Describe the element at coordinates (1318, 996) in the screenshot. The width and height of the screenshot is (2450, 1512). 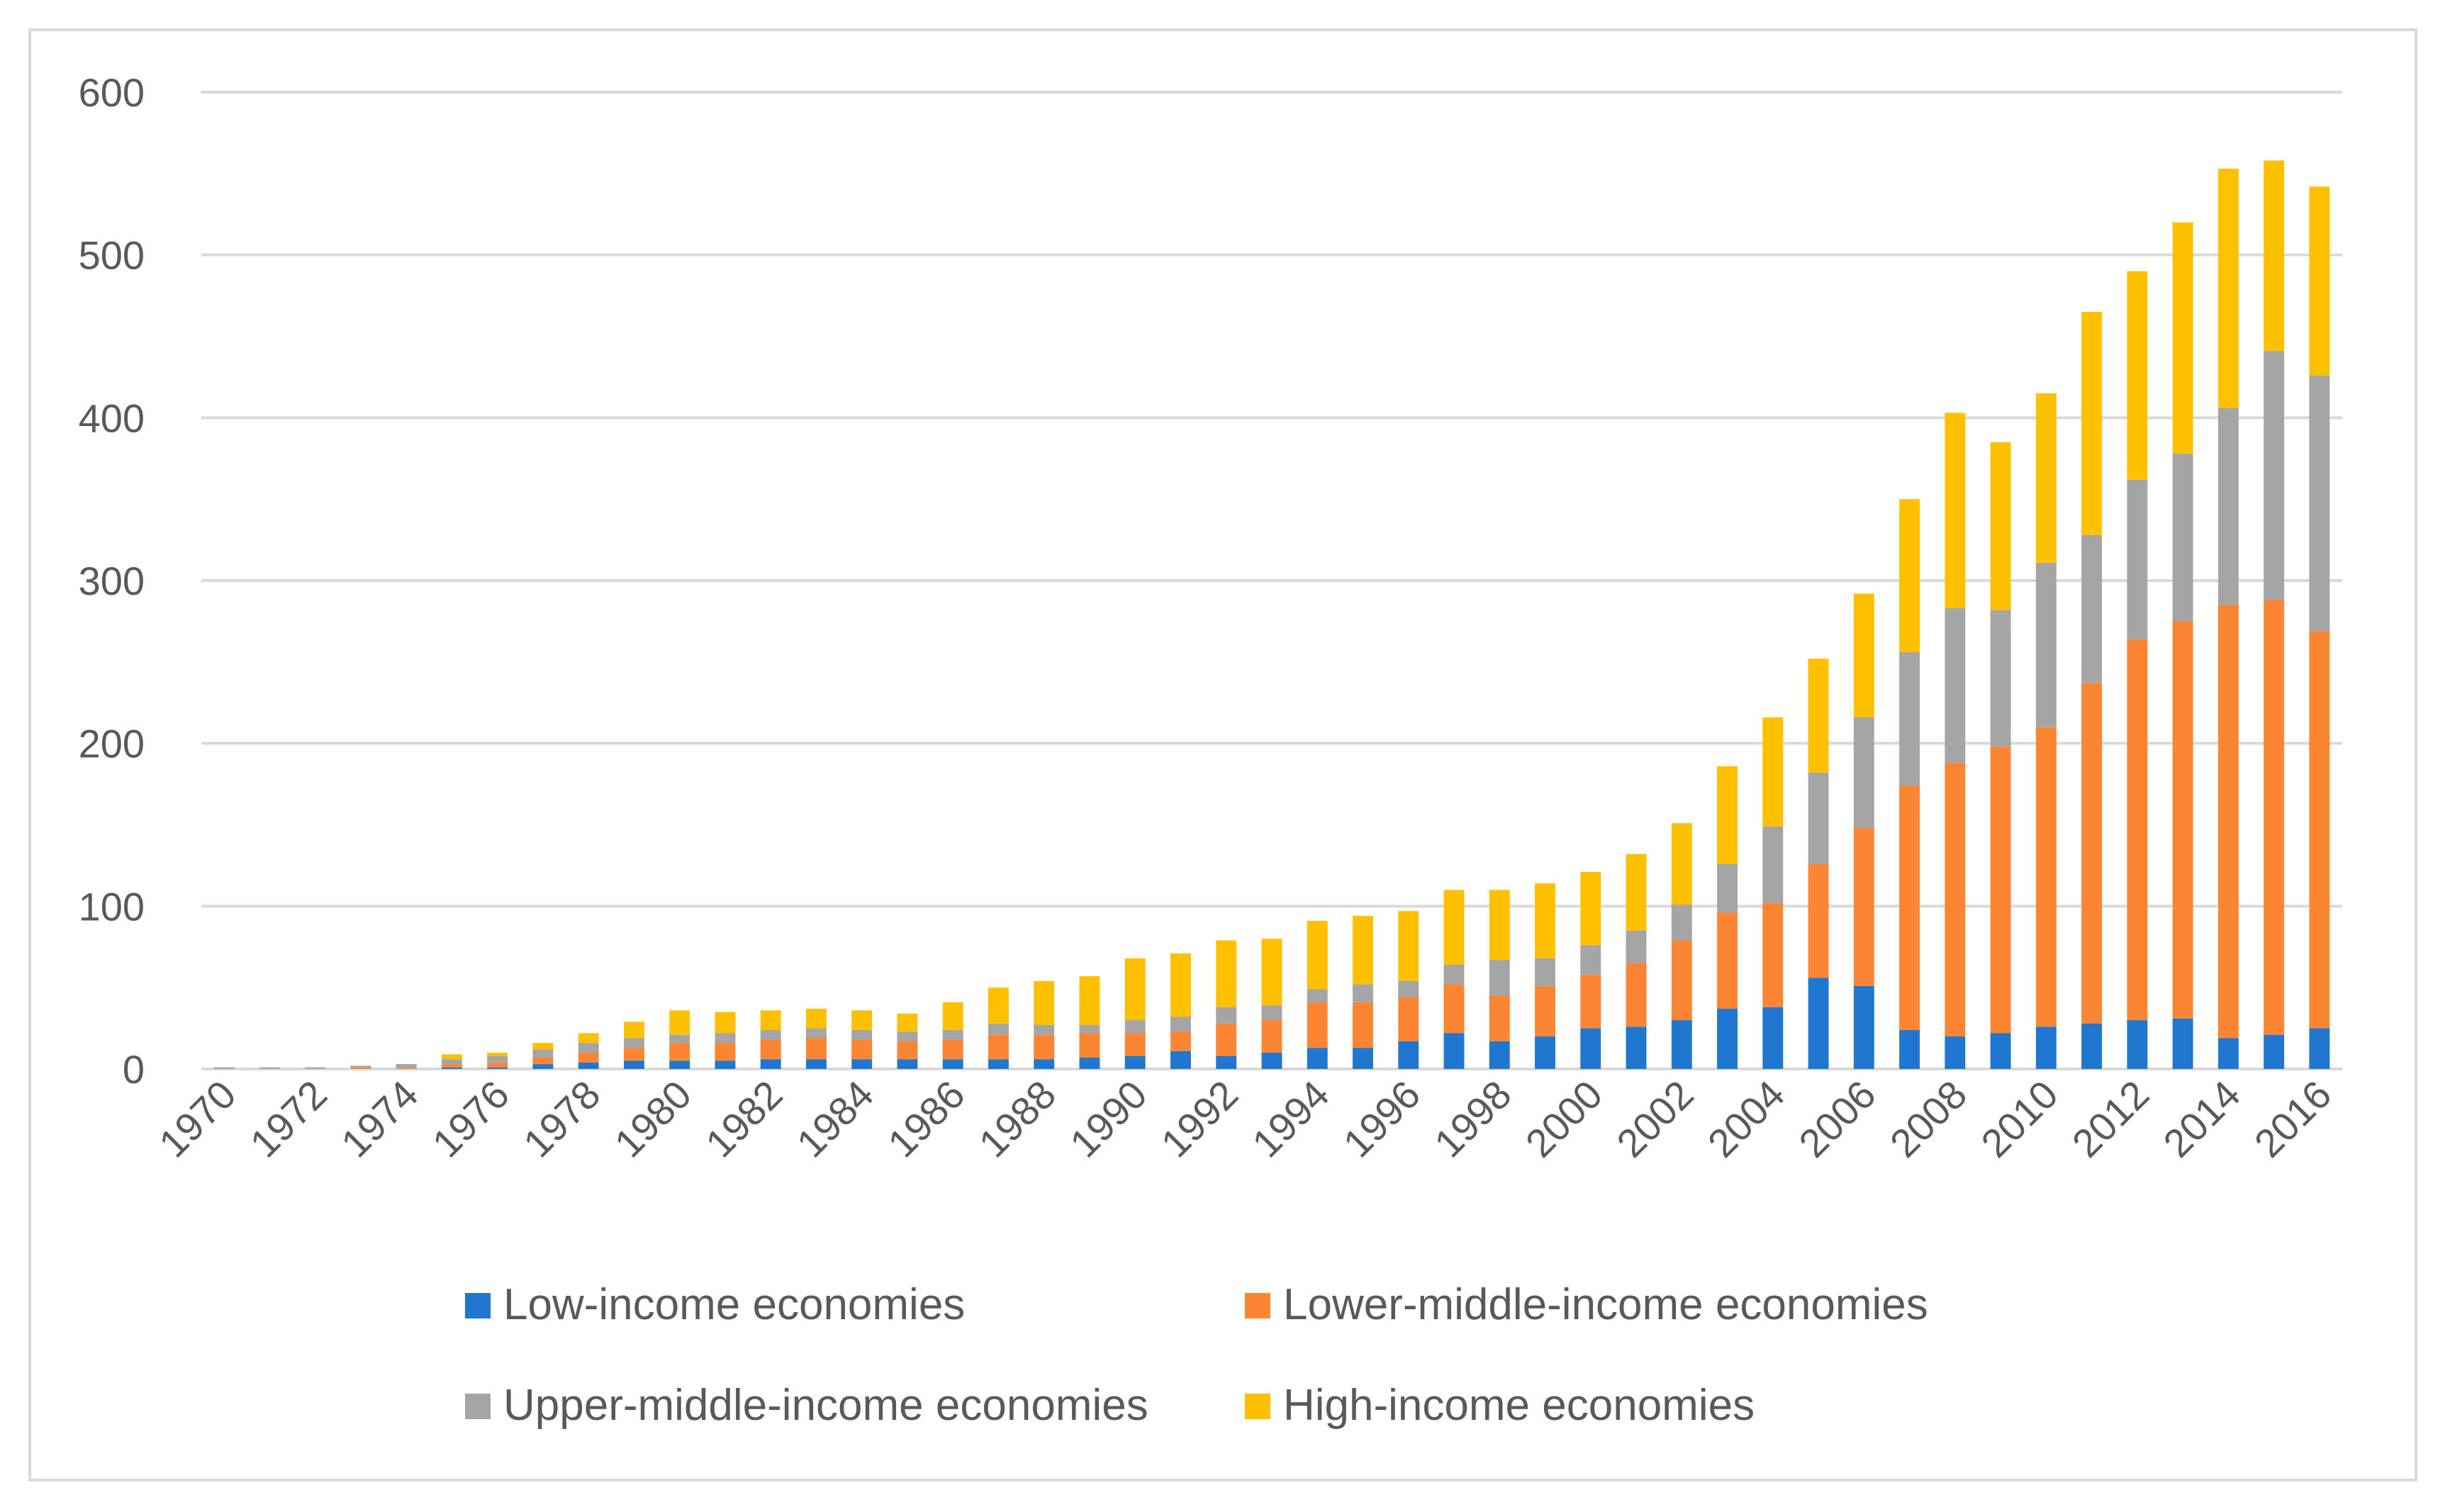
I see `bar-segment-s2-1994` at that location.